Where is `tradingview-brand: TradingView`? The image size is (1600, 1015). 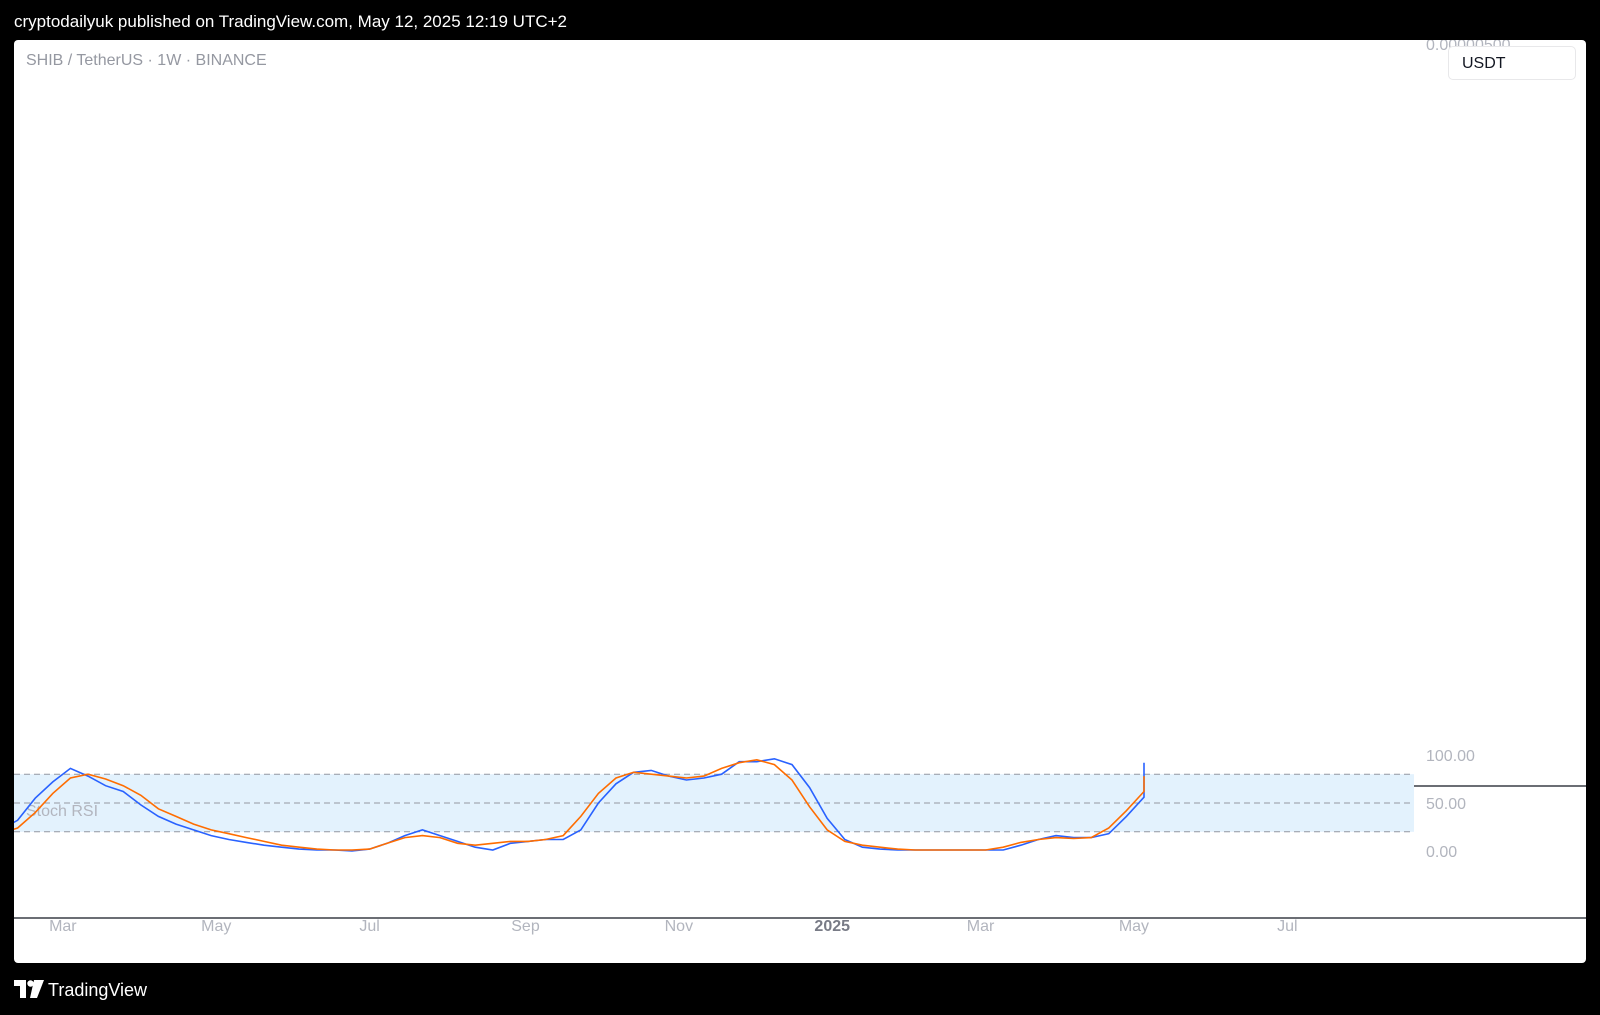
tradingview-brand: TradingView is located at coordinates (98, 990).